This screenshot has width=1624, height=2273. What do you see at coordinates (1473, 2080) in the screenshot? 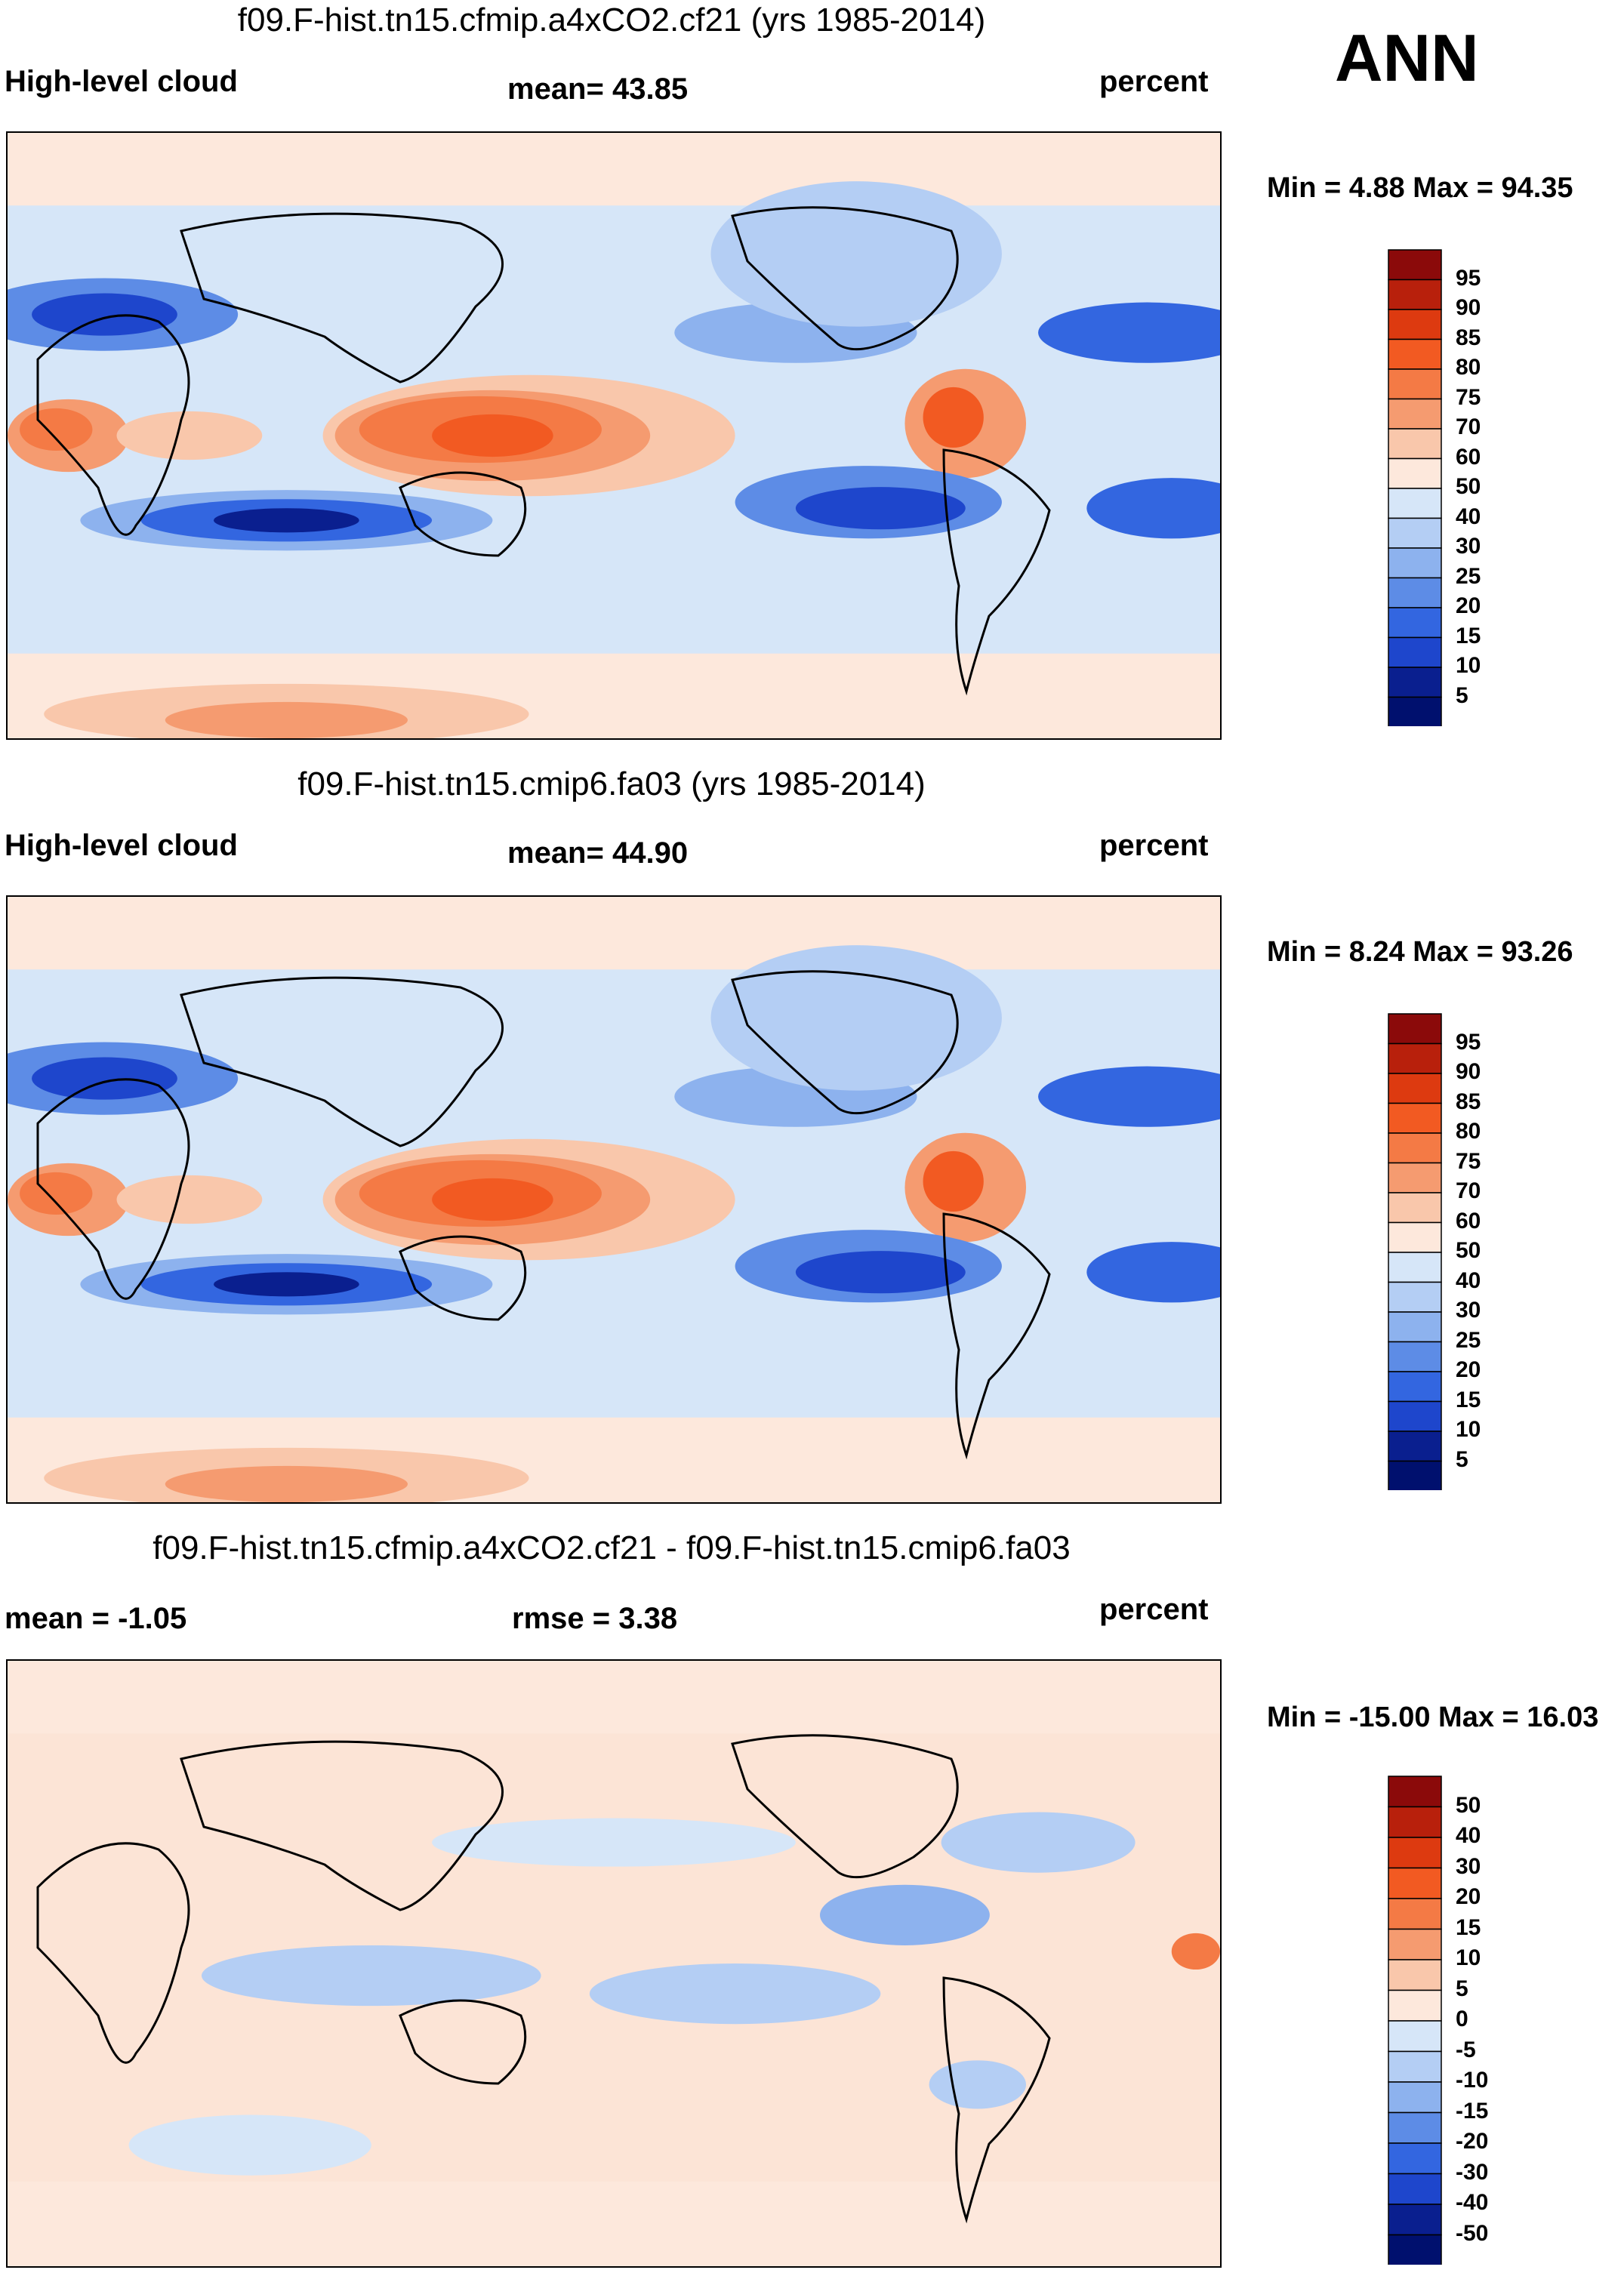
I see `colorbar-3-tick-label: -10` at bounding box center [1473, 2080].